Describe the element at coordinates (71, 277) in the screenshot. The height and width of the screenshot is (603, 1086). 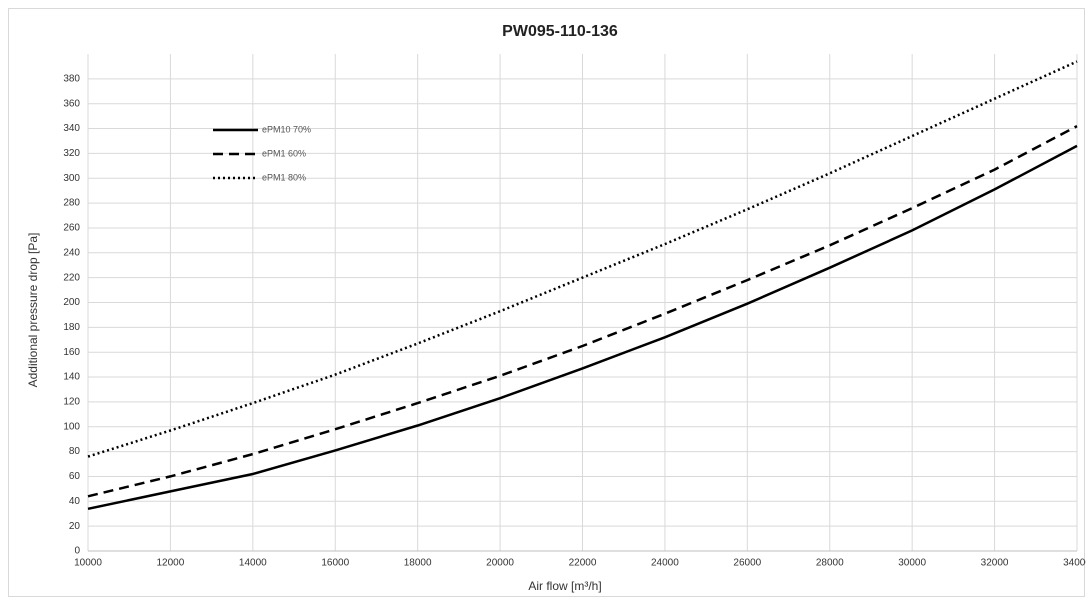
I see `y-tick-label: 220` at that location.